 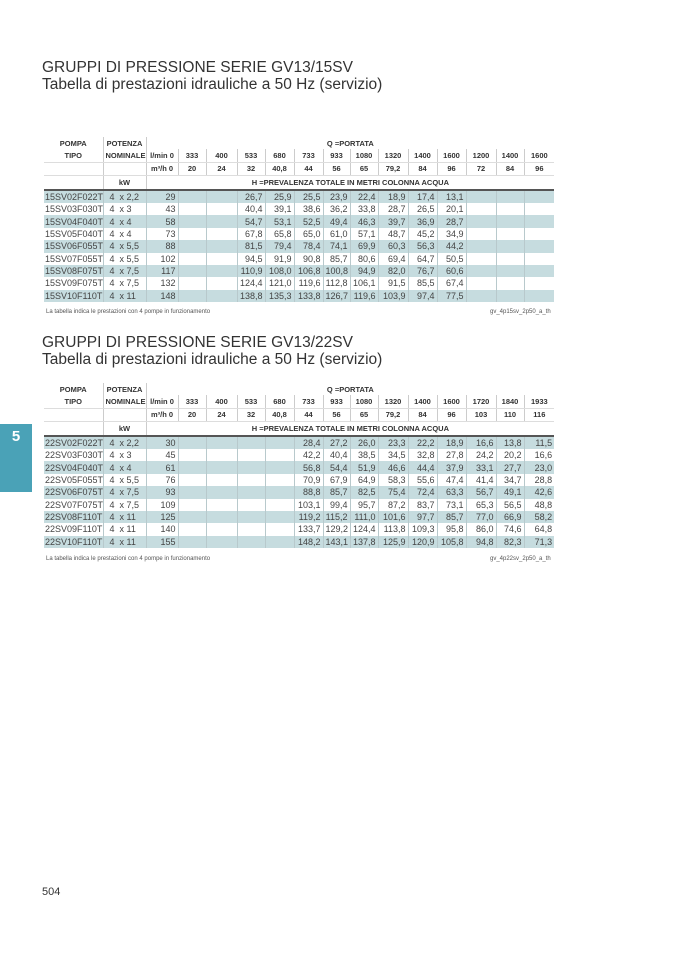 I want to click on table-cell: 111,0, so click(x=363, y=517).